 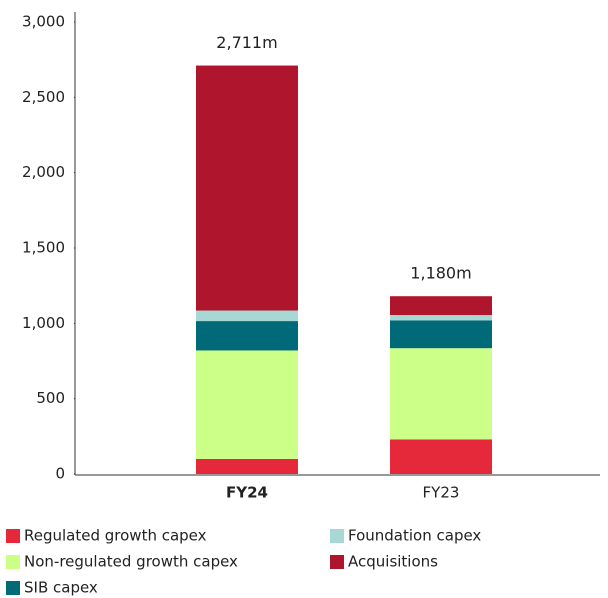 I want to click on legend-label: SIB capex, so click(x=61, y=588).